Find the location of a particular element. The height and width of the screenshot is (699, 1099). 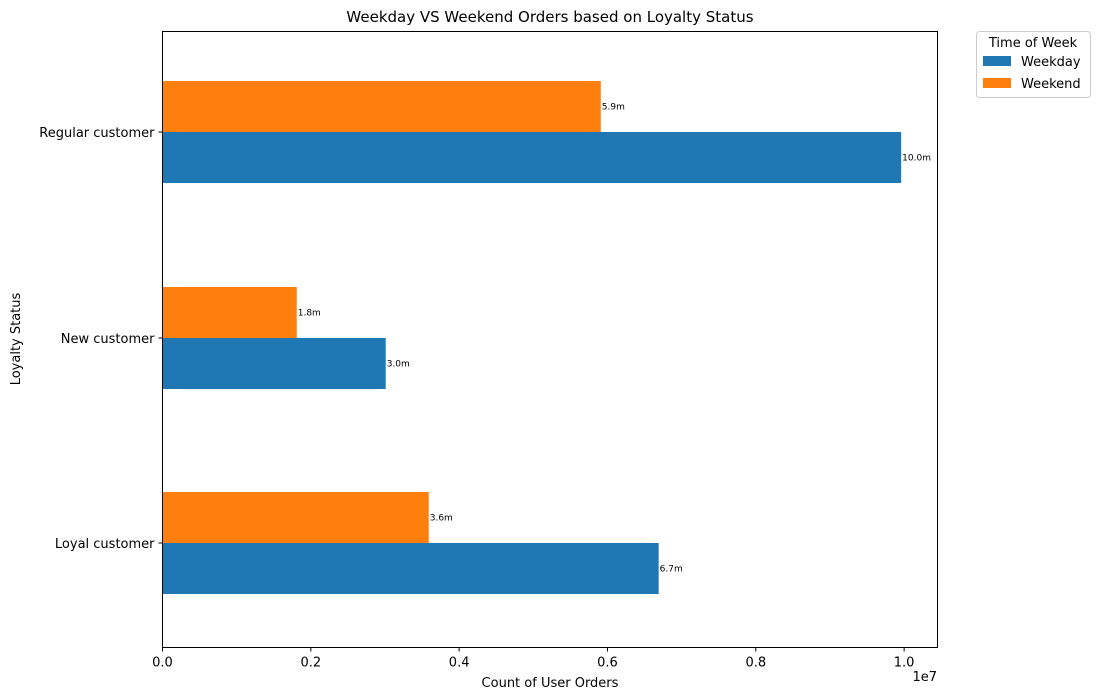

bar-weekend-new-customer is located at coordinates (229, 312).